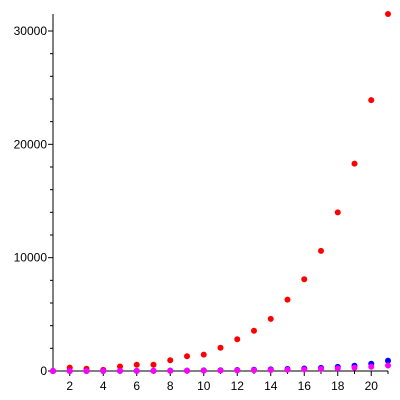  I want to click on x-tick-label: 8, so click(170, 386).